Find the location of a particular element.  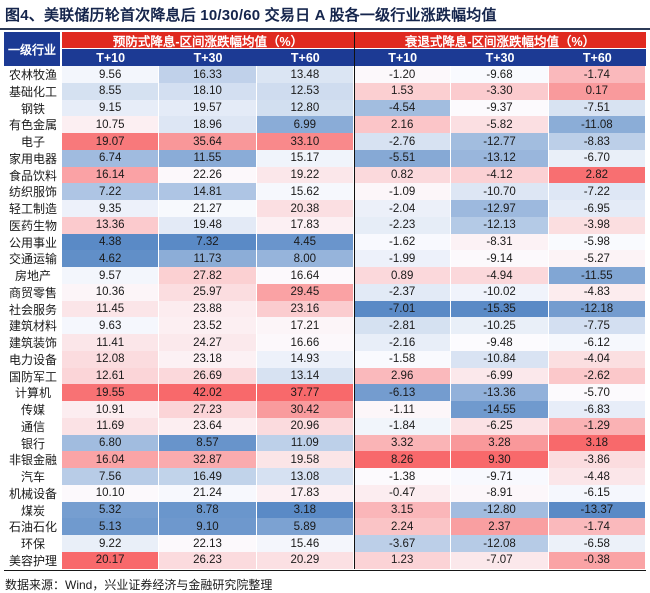

table-row: 交通运输 4.62 11.73 8.00 -1.99 -9.14 -5.27 is located at coordinates (325, 259).